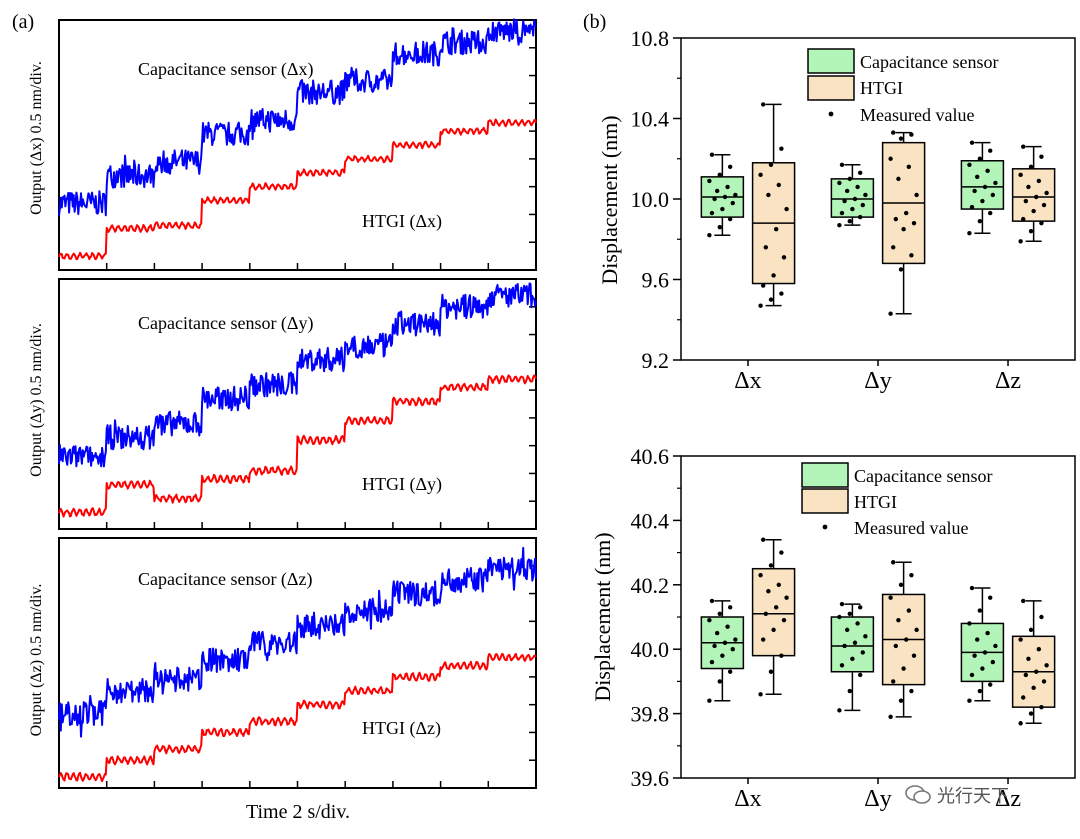  What do you see at coordinates (650, 714) in the screenshot?
I see `y-tick-label: 39.8` at bounding box center [650, 714].